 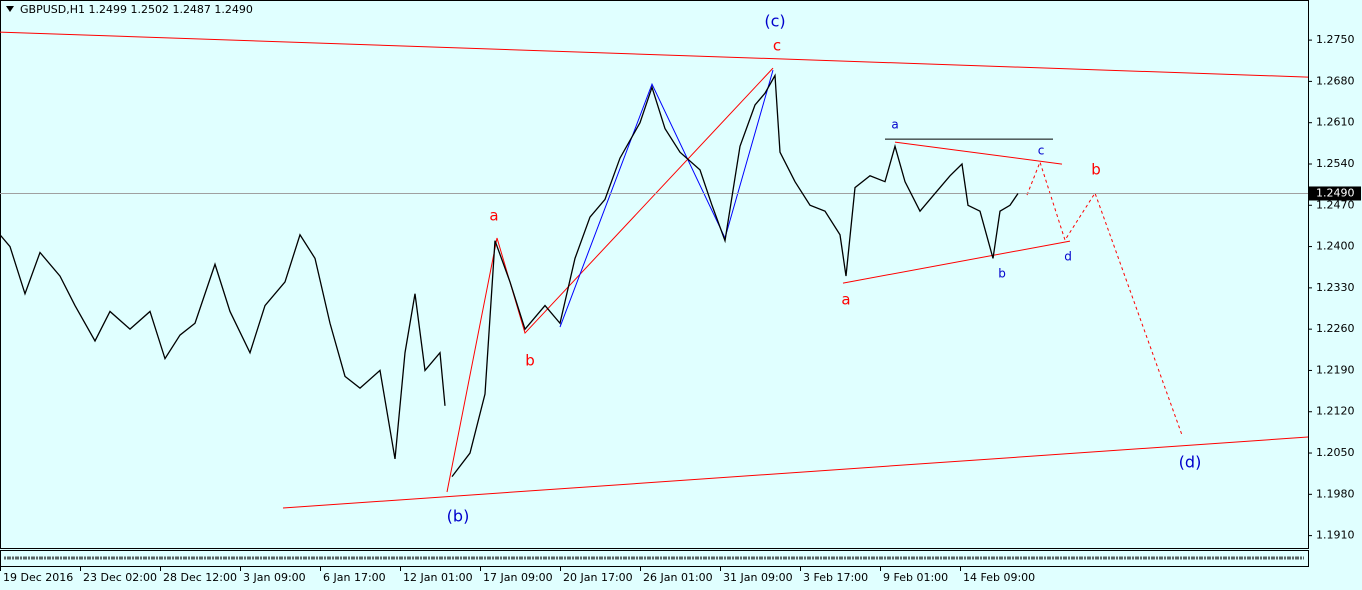 What do you see at coordinates (1335, 80) in the screenshot?
I see `y-tick-label: 1.2680` at bounding box center [1335, 80].